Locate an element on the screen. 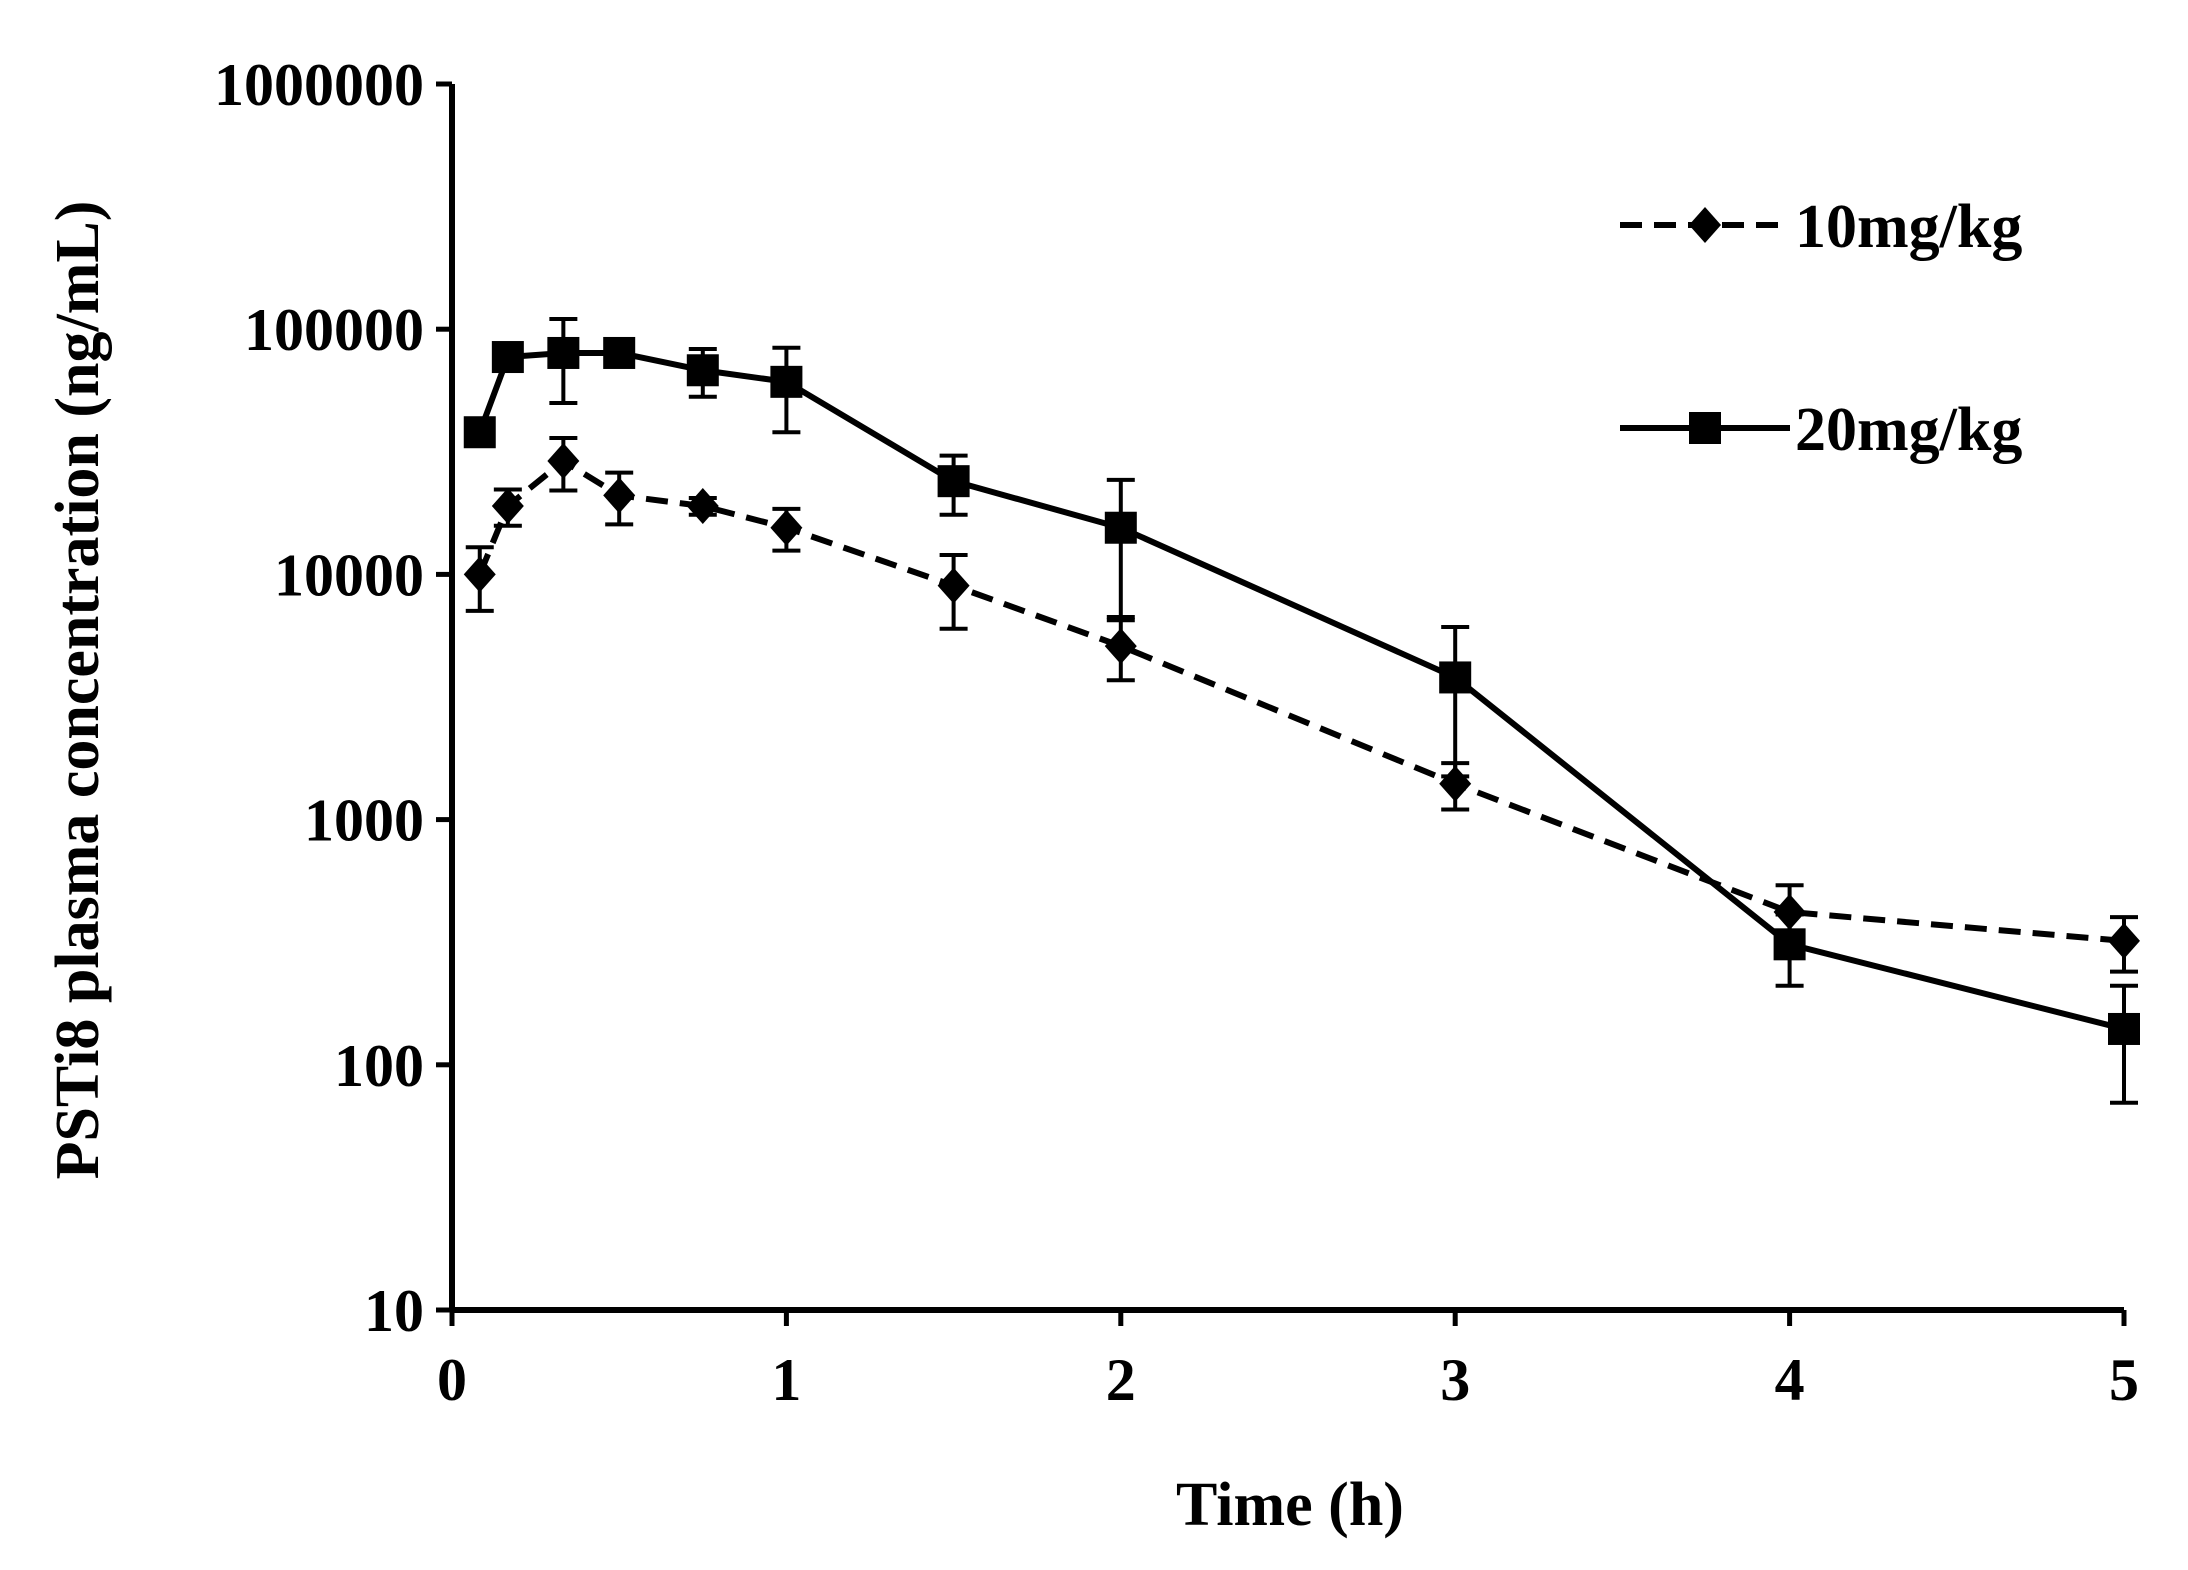  x-tick-label: 1 is located at coordinates (786, 1380).